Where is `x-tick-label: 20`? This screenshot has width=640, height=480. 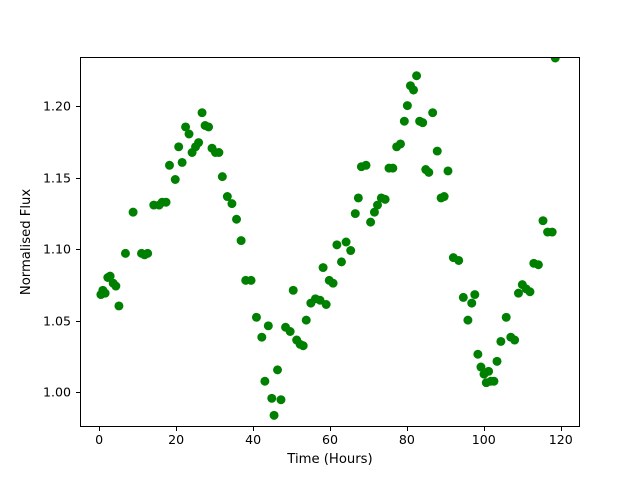 x-tick-label: 20 is located at coordinates (176, 439).